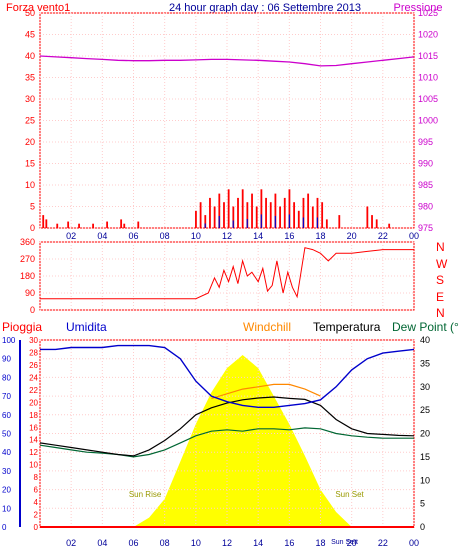 The width and height of the screenshot is (459, 555). I want to click on pressure-series-line, so click(227, 61).